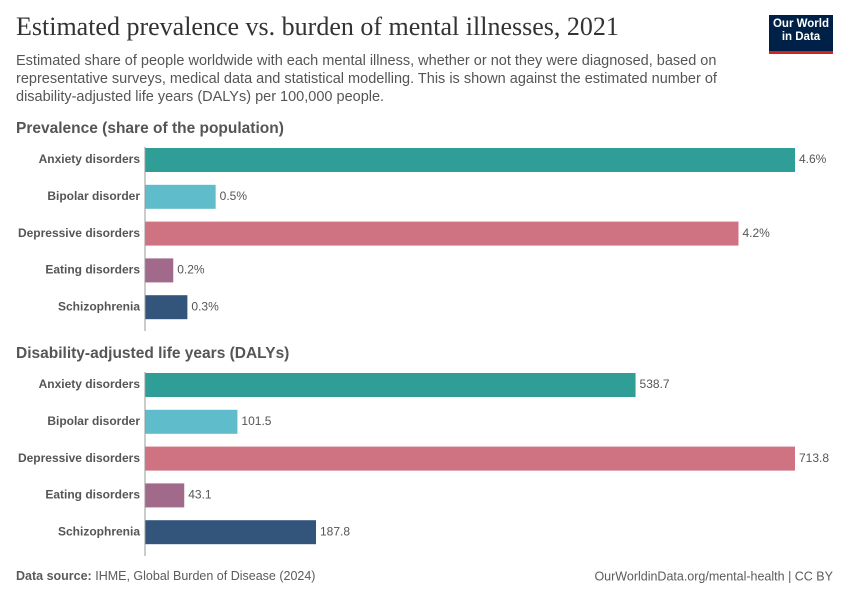 The image size is (850, 600). What do you see at coordinates (655, 384) in the screenshot?
I see `value-label: 538.7` at bounding box center [655, 384].